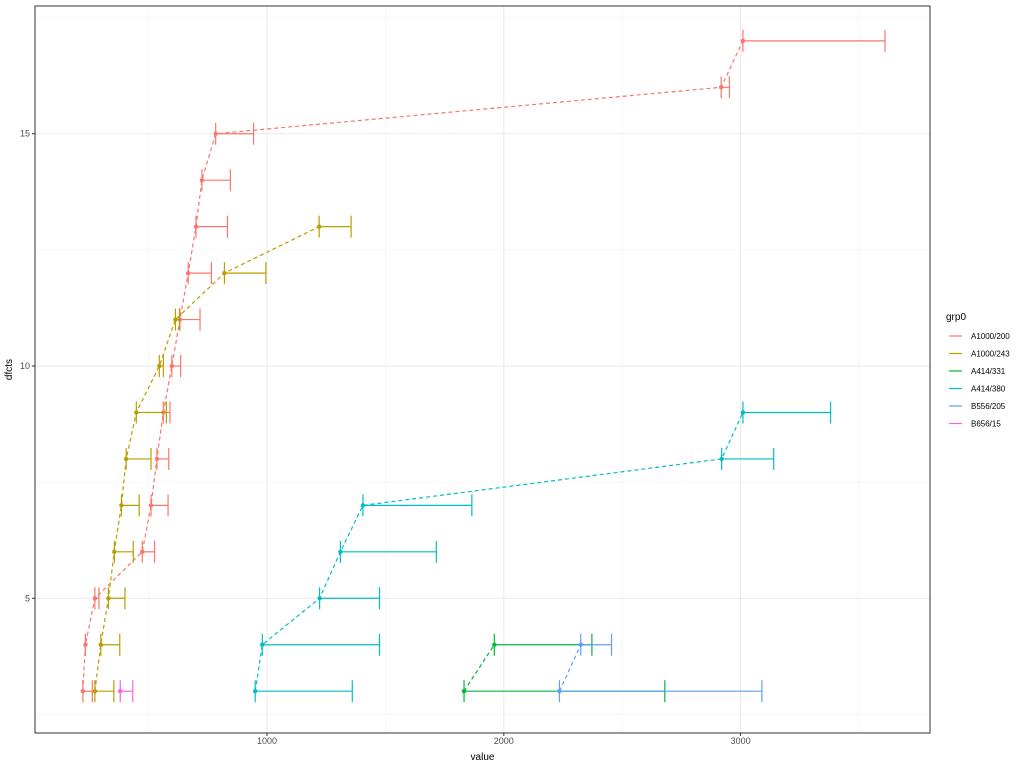 This screenshot has width=1024, height=768. I want to click on x-tick-label: 1000, so click(267, 741).